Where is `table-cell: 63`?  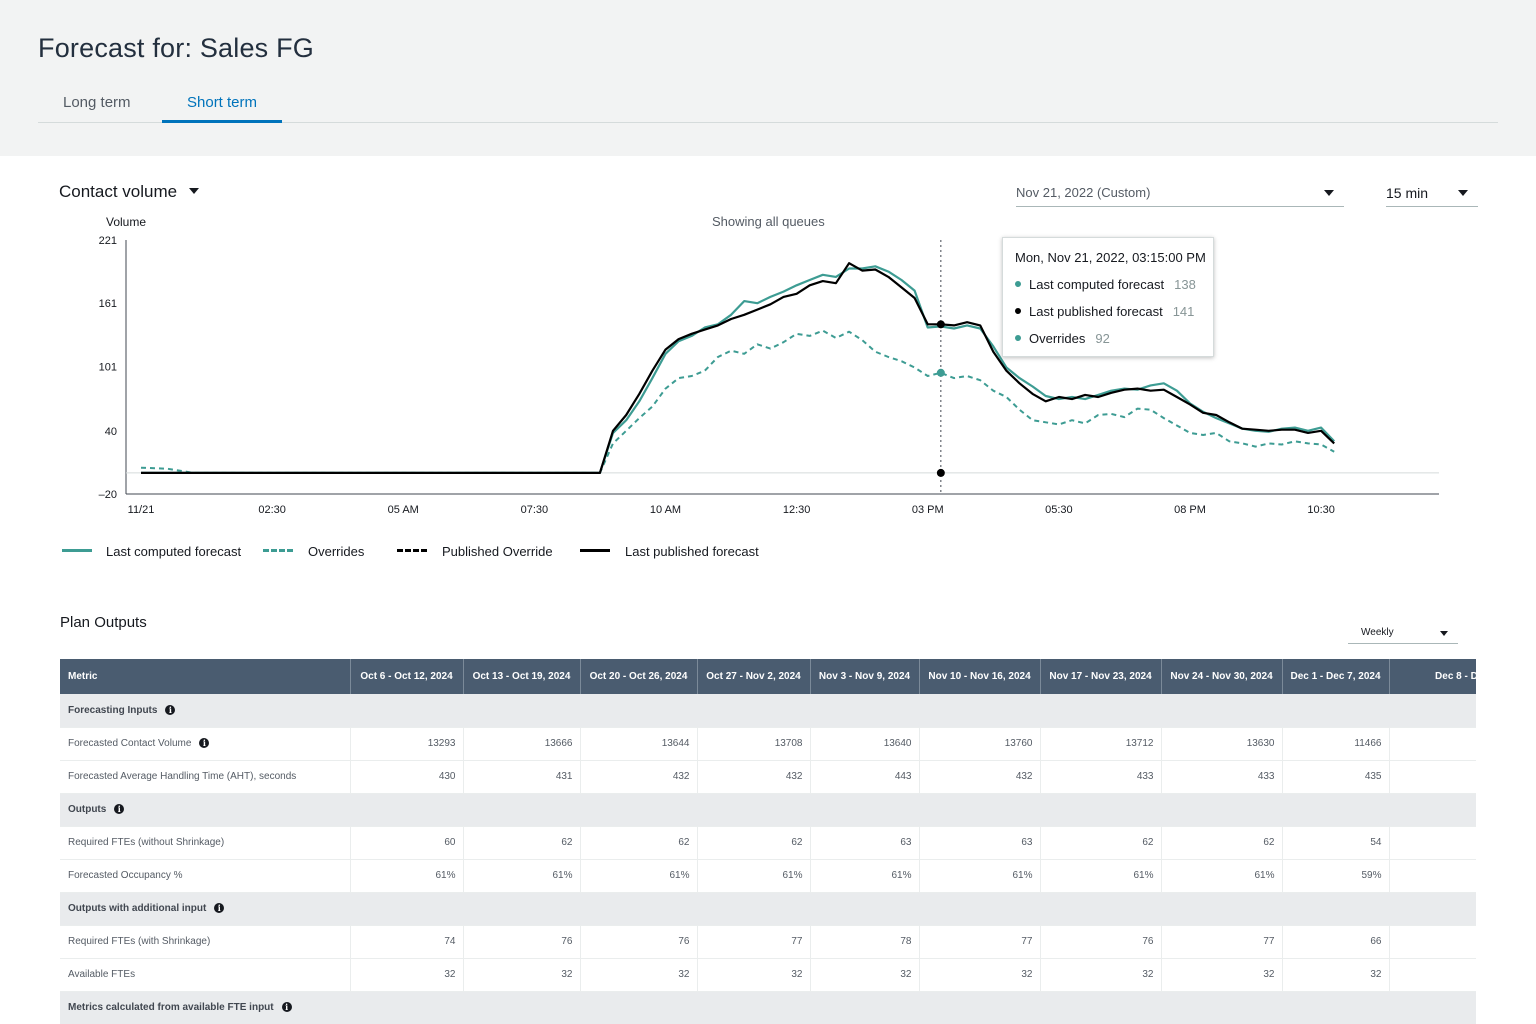 table-cell: 63 is located at coordinates (980, 843).